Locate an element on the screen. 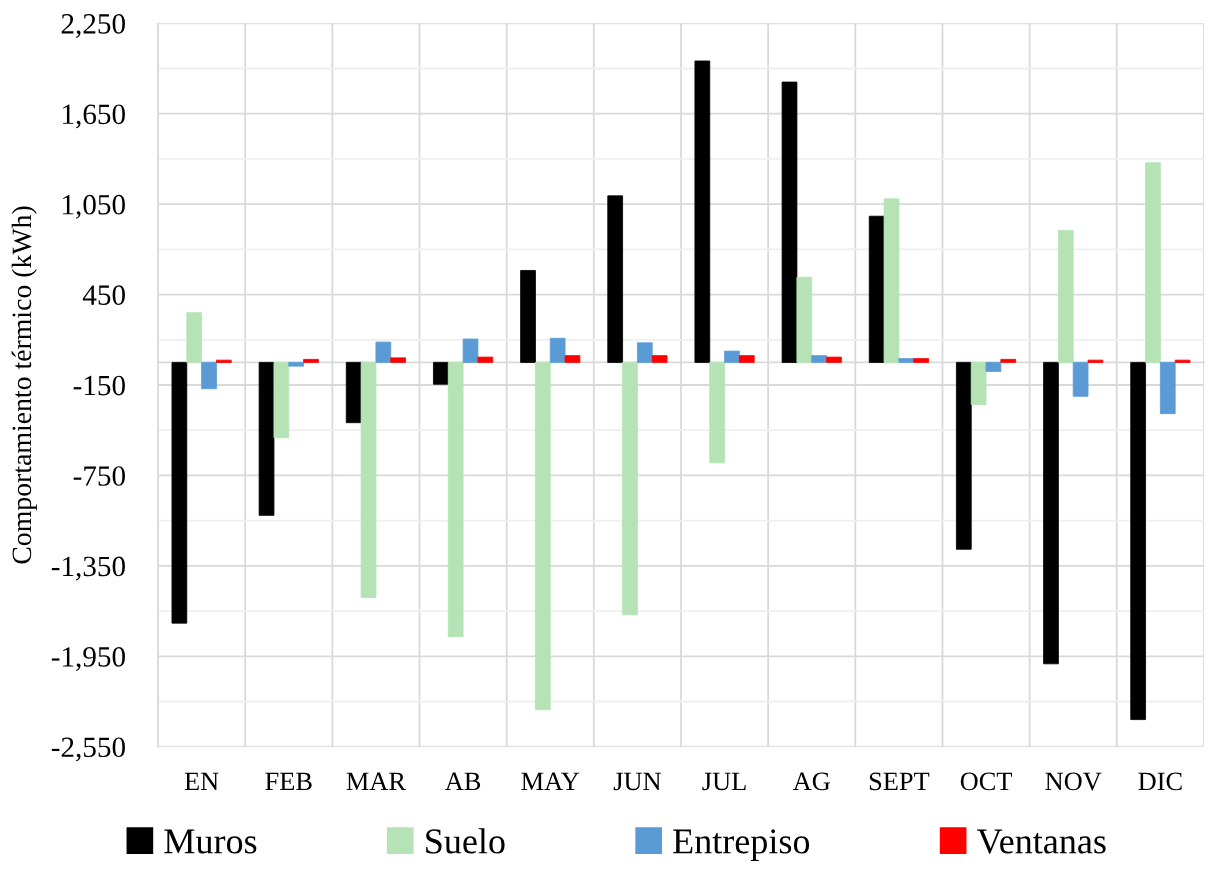  x-tick-label: JUL is located at coordinates (724, 781).